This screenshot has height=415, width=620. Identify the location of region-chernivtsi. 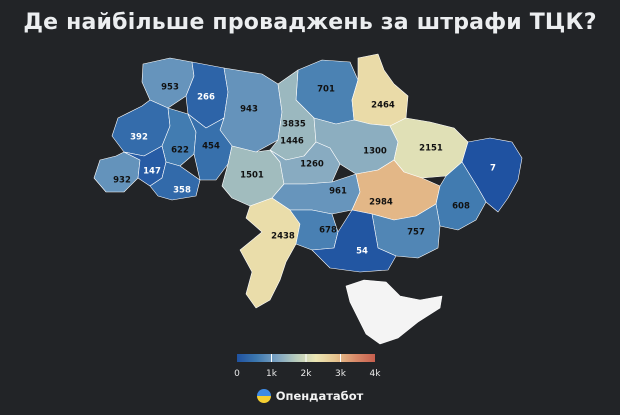
(175, 181).